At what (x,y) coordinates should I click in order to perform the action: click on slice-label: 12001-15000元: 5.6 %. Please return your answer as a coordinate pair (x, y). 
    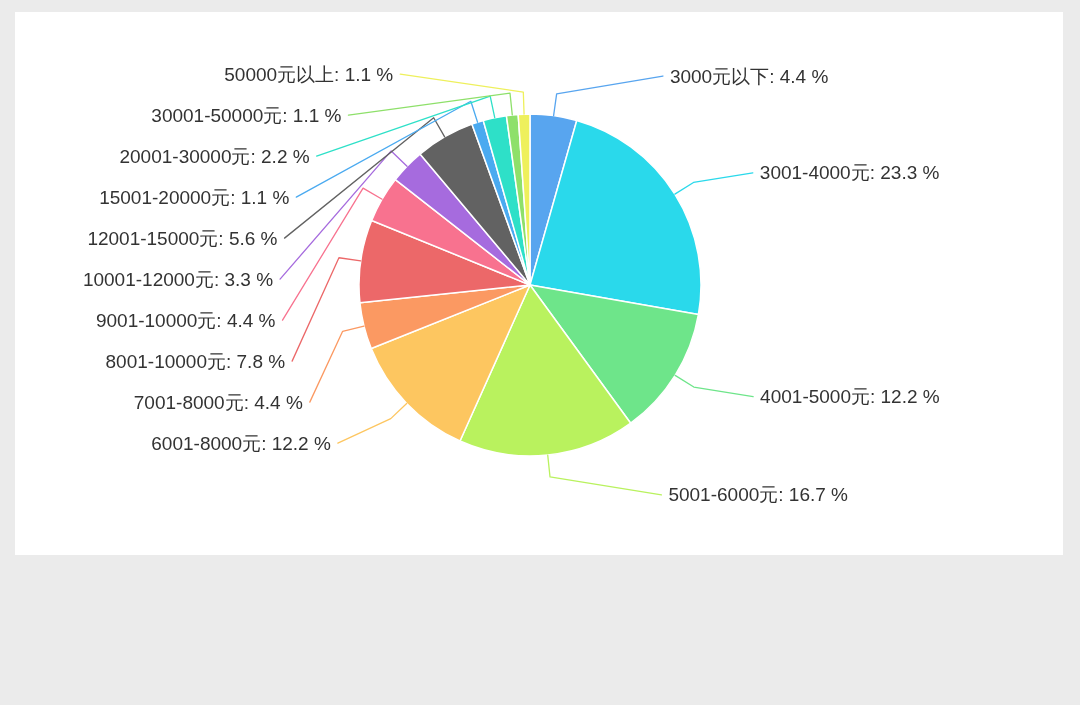
    Looking at the image, I should click on (182, 238).